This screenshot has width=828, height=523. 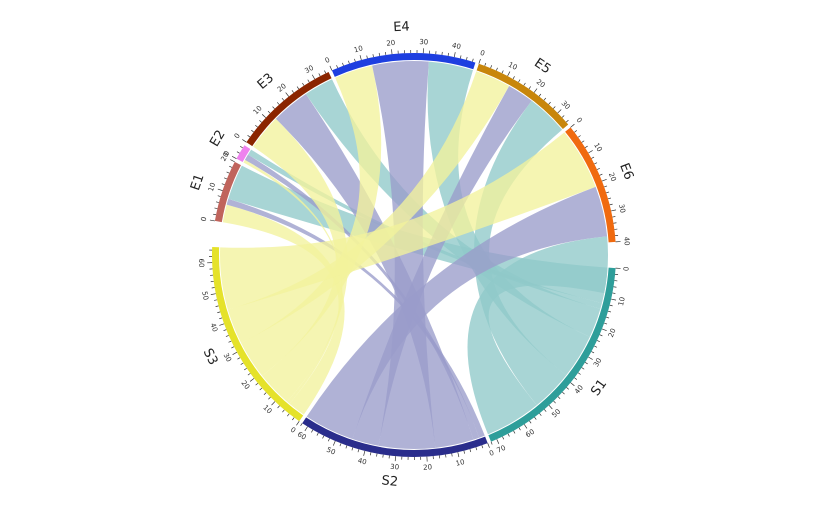 What do you see at coordinates (204, 219) in the screenshot?
I see `tick-label-e1: 0` at bounding box center [204, 219].